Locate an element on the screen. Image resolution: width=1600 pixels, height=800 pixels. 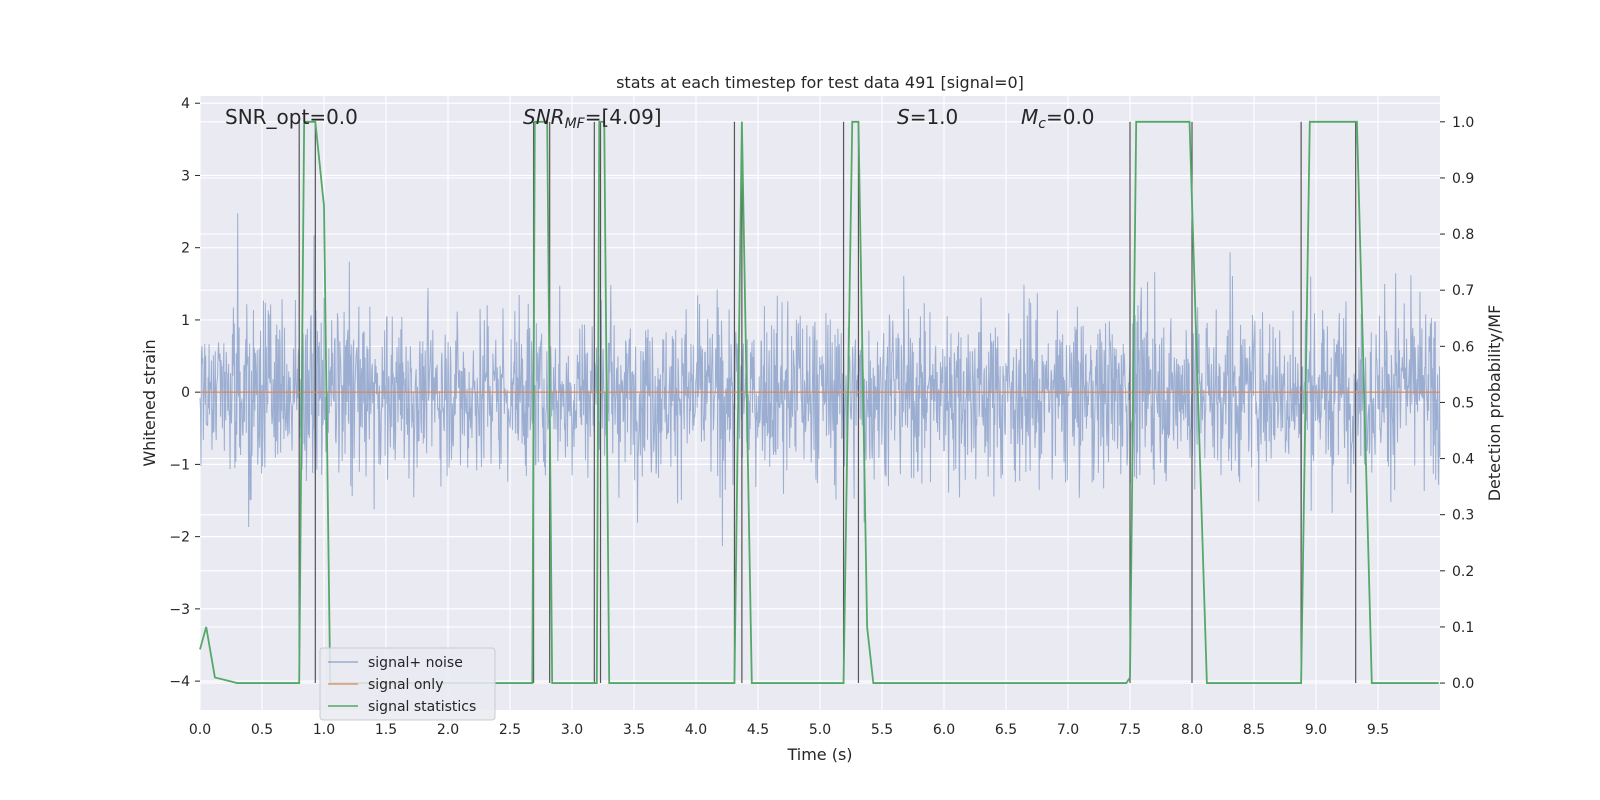
x-tick-label: 2.5 is located at coordinates (510, 730).